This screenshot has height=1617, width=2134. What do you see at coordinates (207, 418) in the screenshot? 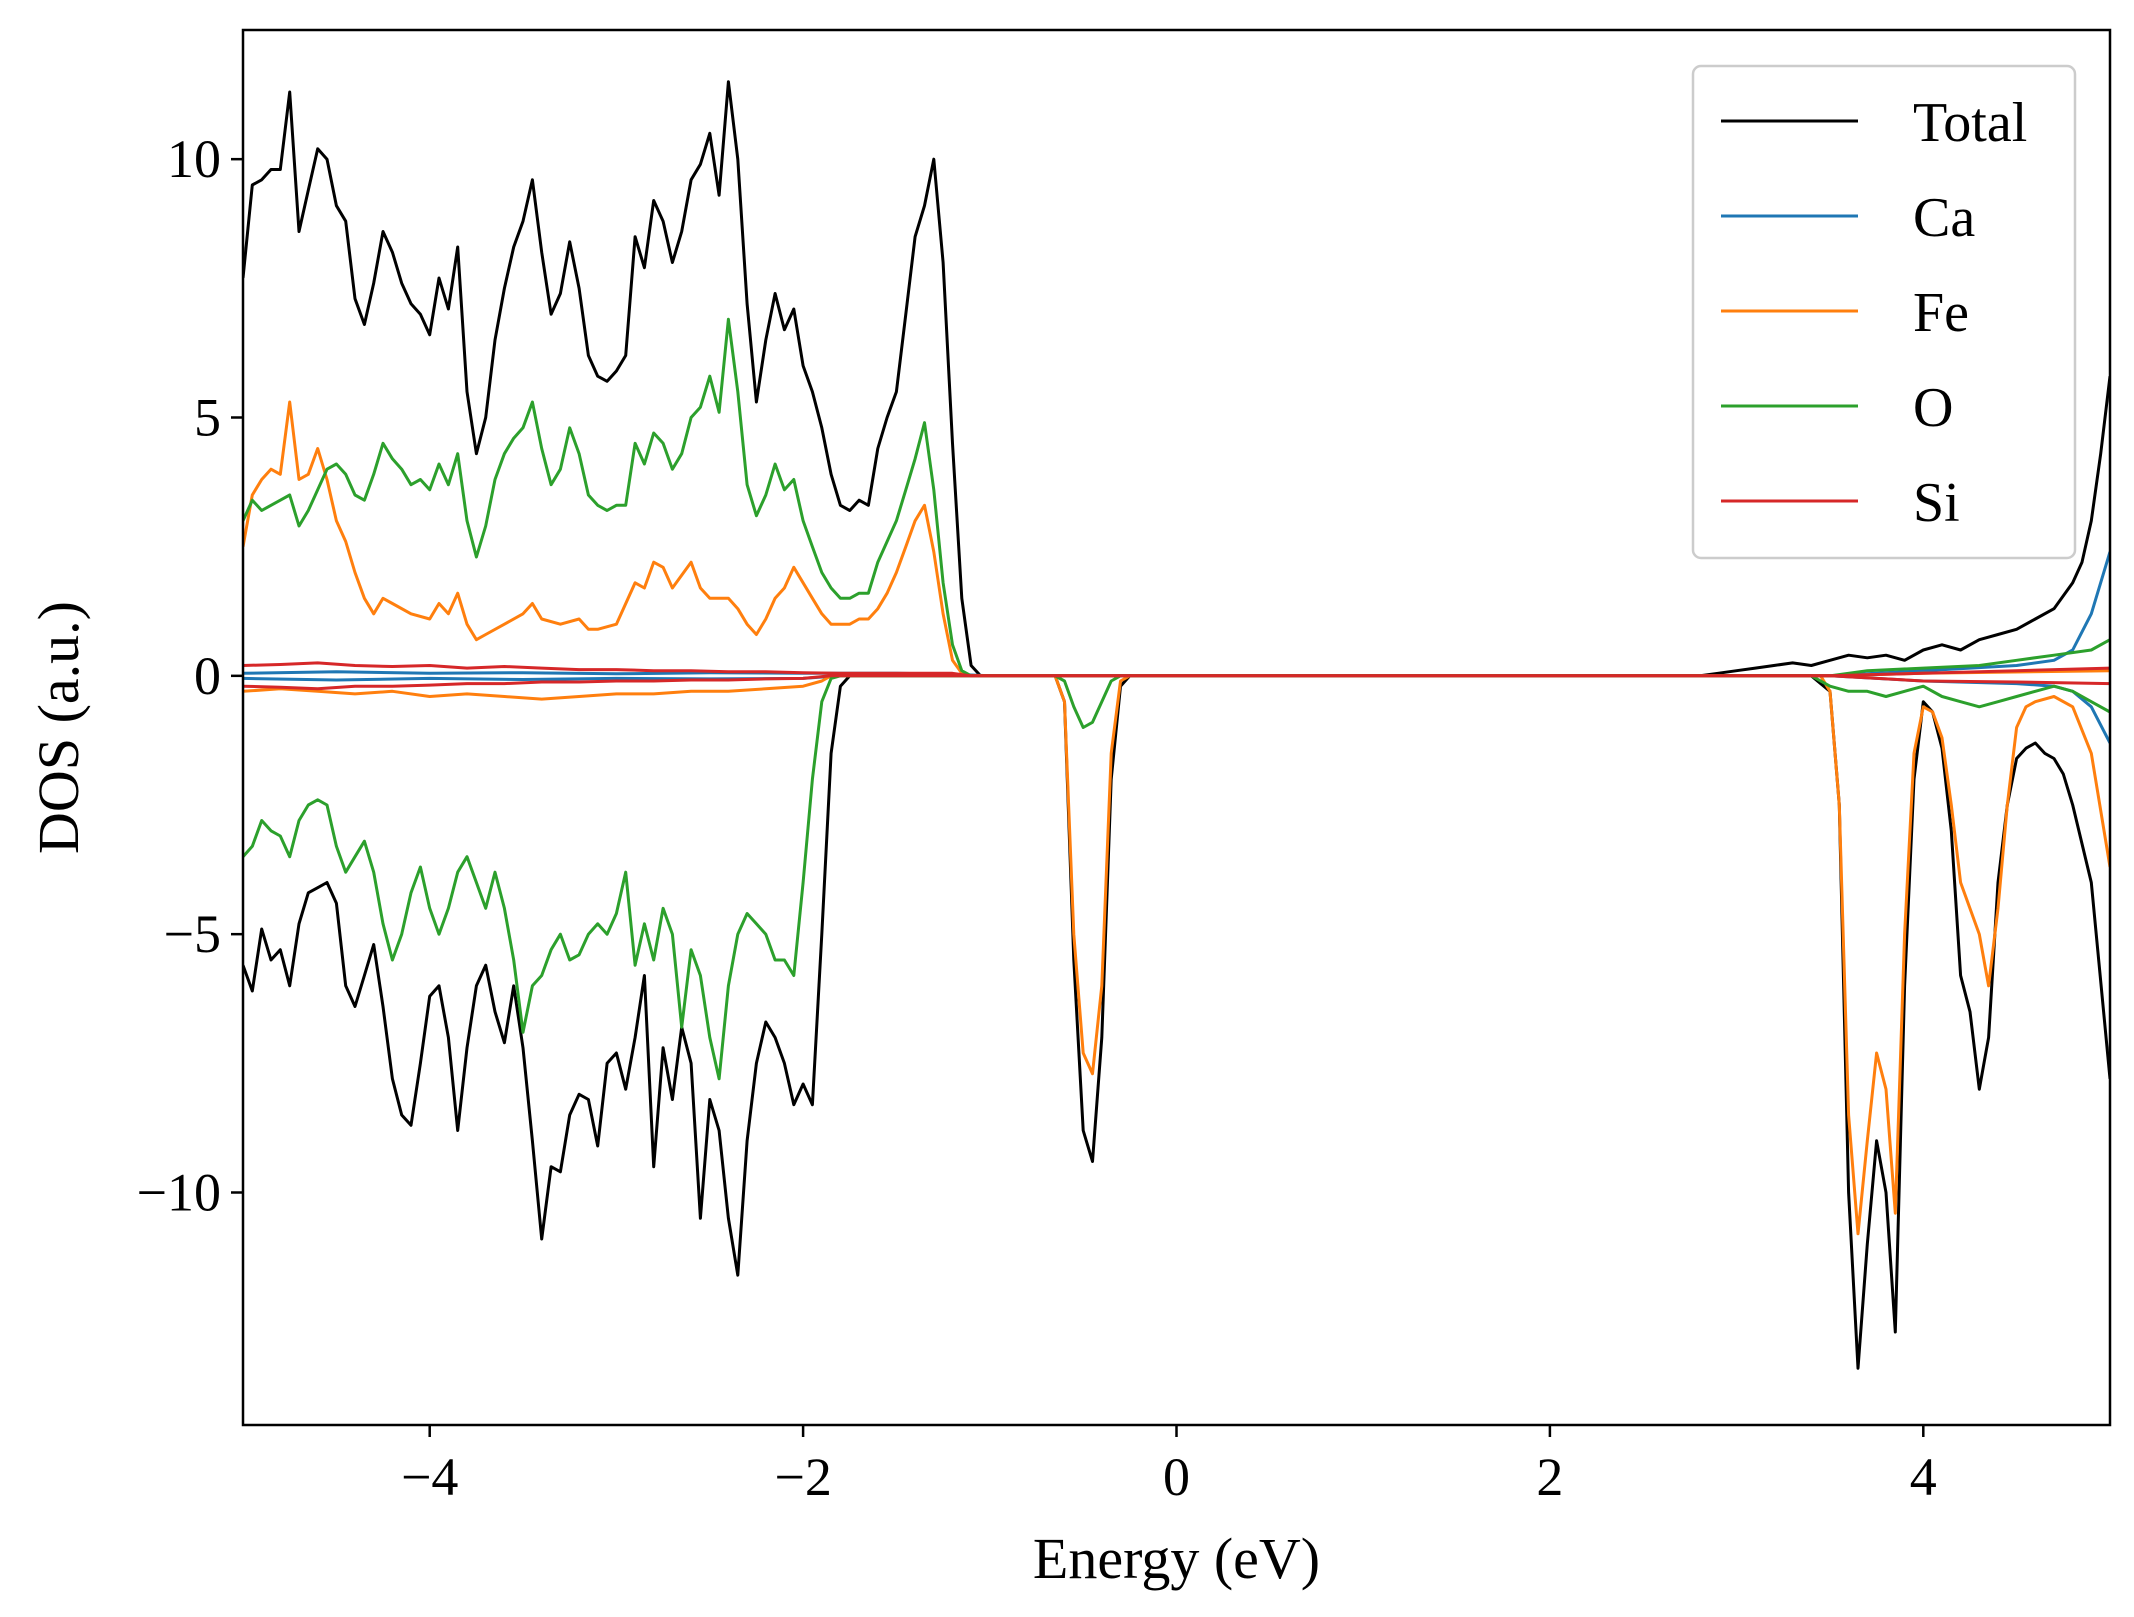
I see `y-tick-label: 5` at bounding box center [207, 418].